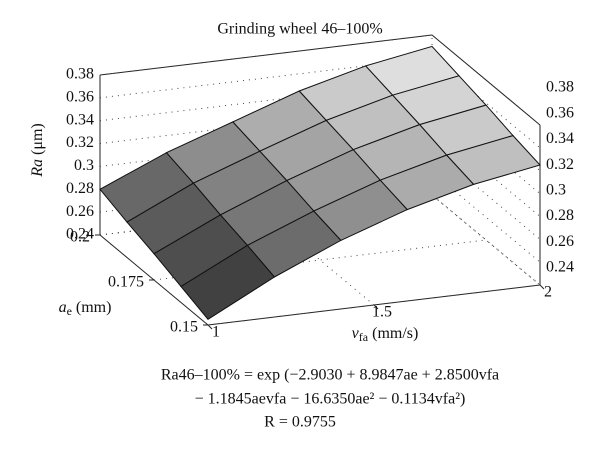 The width and height of the screenshot is (600, 473). I want to click on x-tick-label: 1, so click(216, 332).